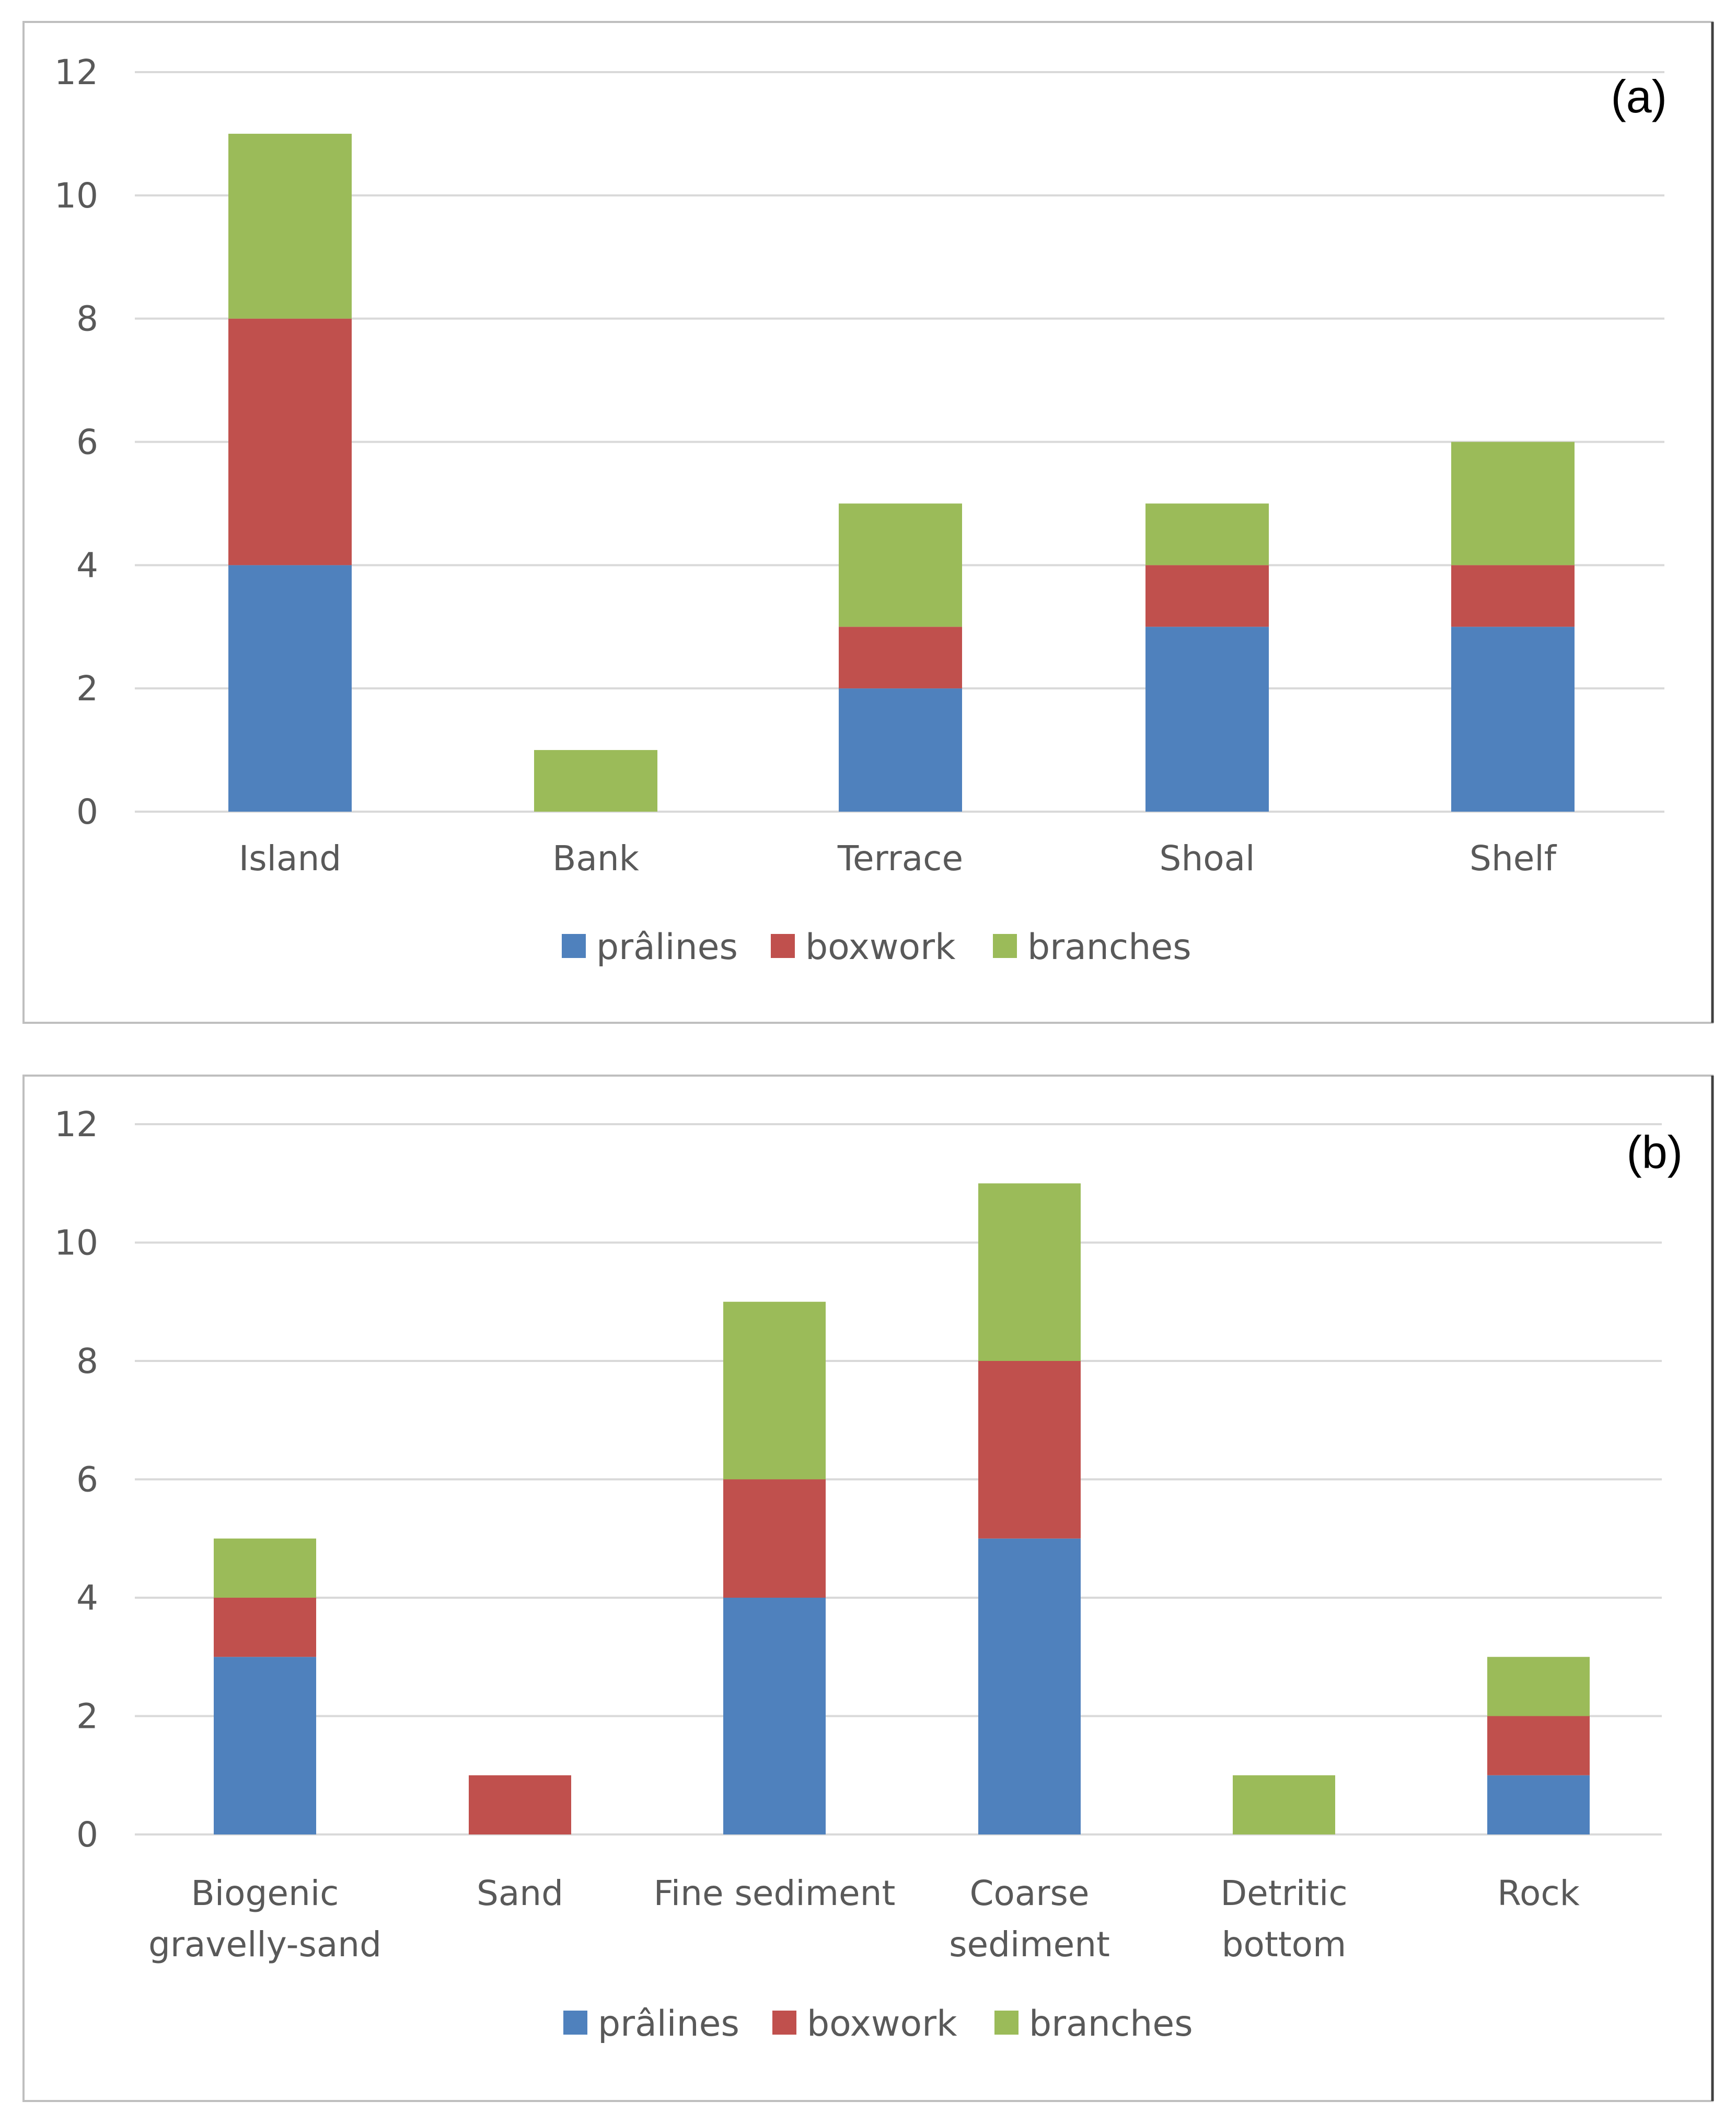 The image size is (1736, 2124). What do you see at coordinates (87, 688) in the screenshot?
I see `chart-a-y-tick-label: 2` at bounding box center [87, 688].